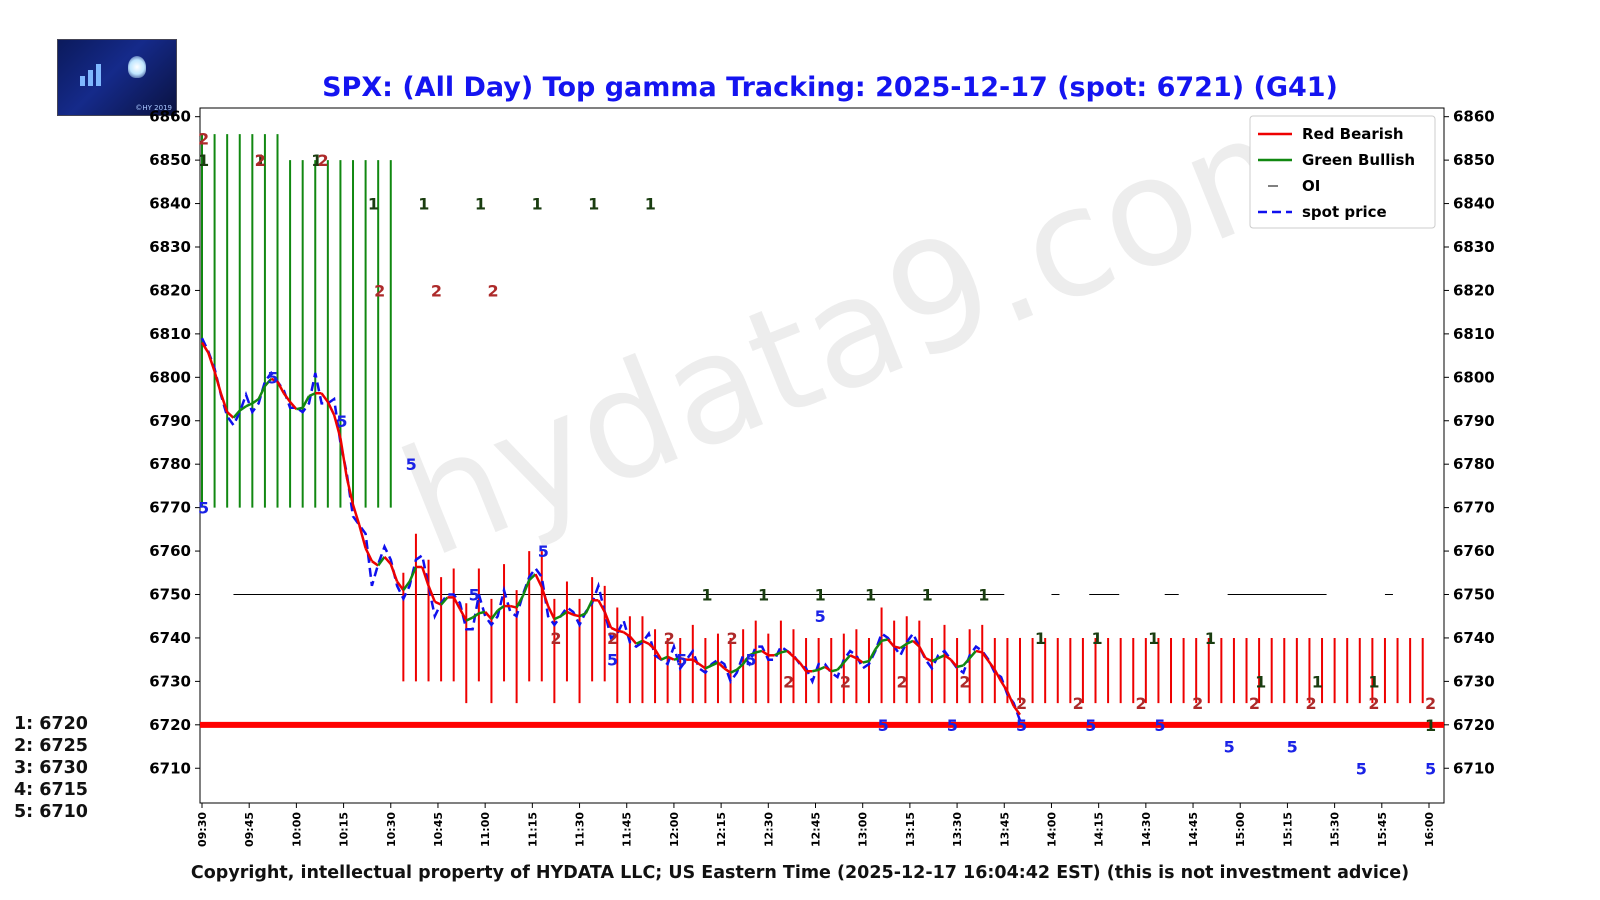 The image size is (1600, 900). I want to click on legend-label: Green Bullish, so click(1358, 160).